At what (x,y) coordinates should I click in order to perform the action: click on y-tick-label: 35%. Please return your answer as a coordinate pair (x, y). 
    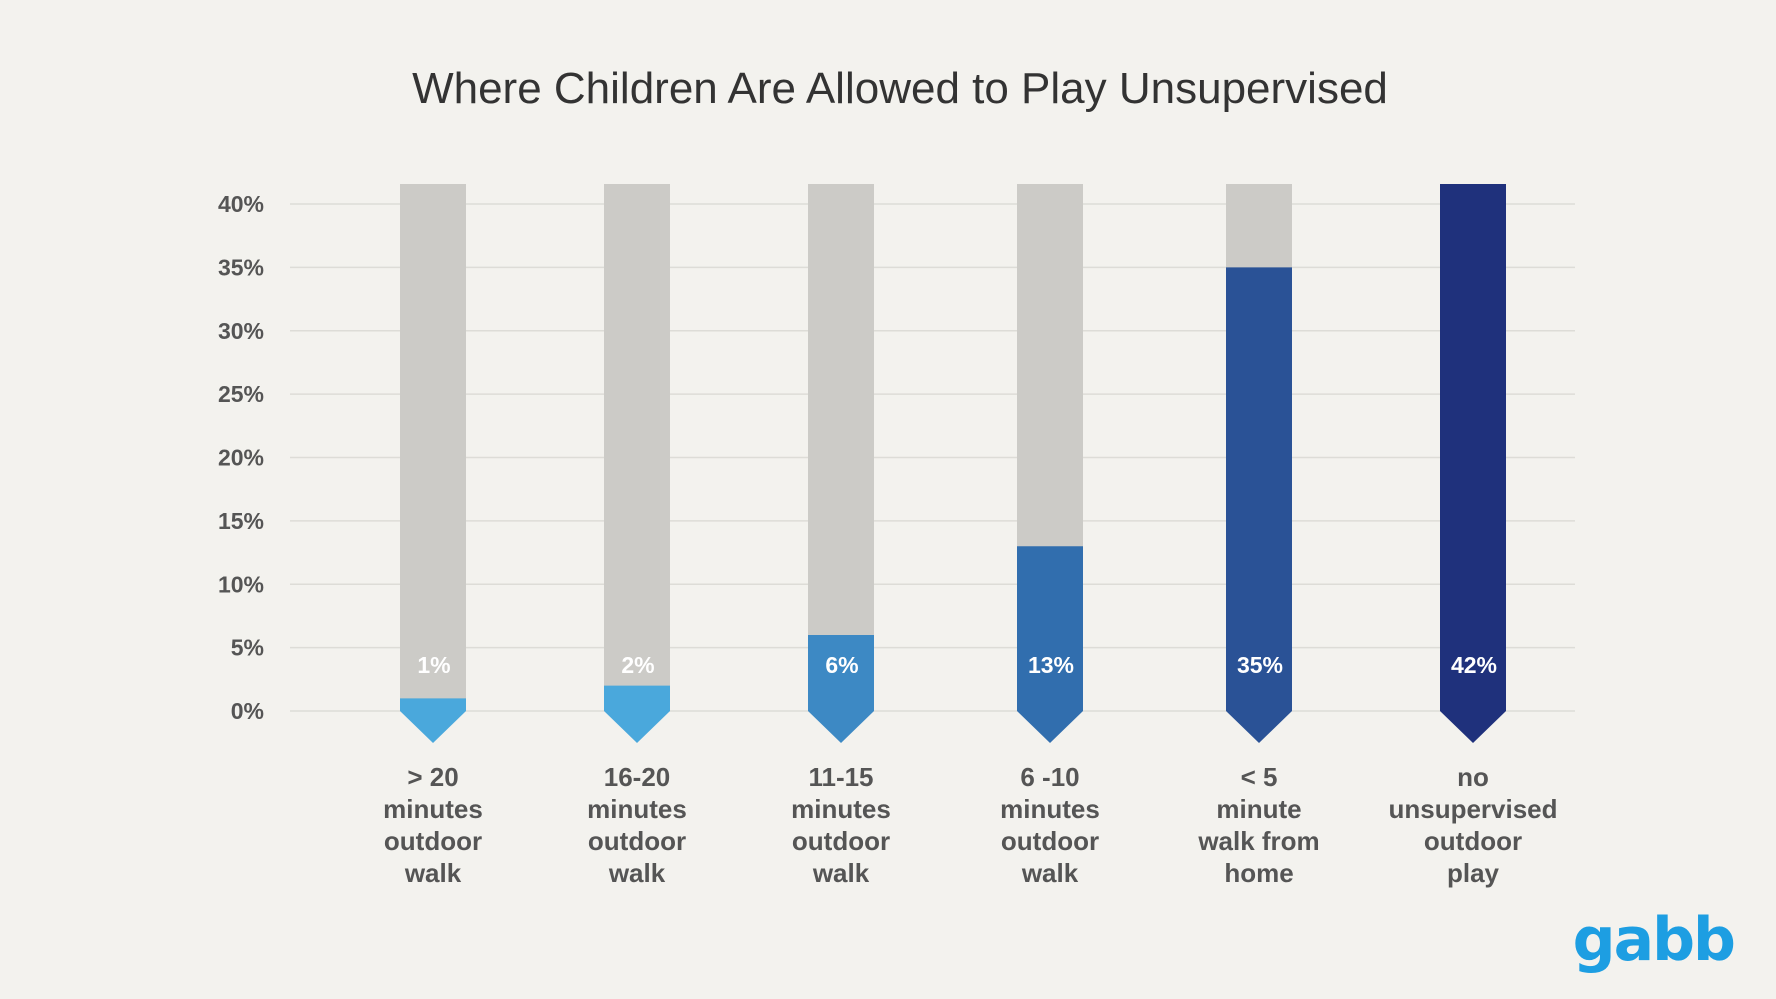
    Looking at the image, I should click on (241, 267).